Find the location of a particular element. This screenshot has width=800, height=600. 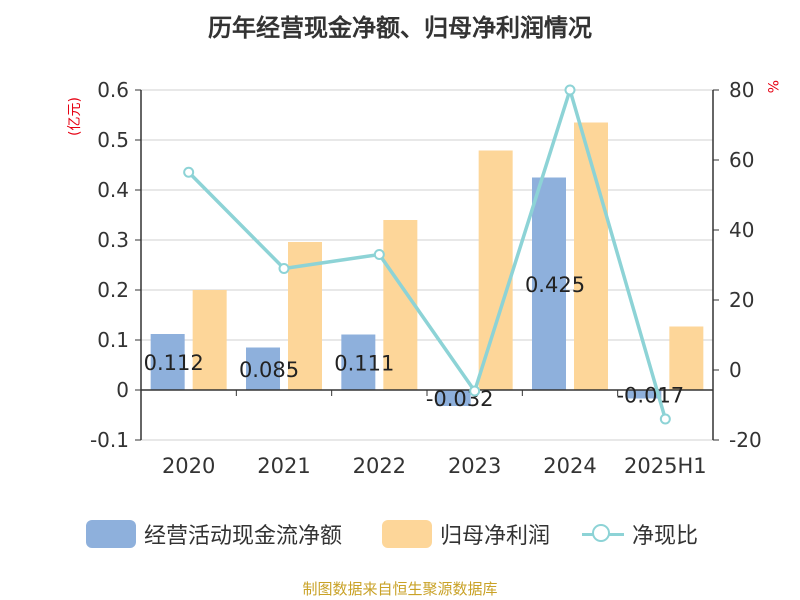

x-tick-label: 2025H1 is located at coordinates (665, 466).